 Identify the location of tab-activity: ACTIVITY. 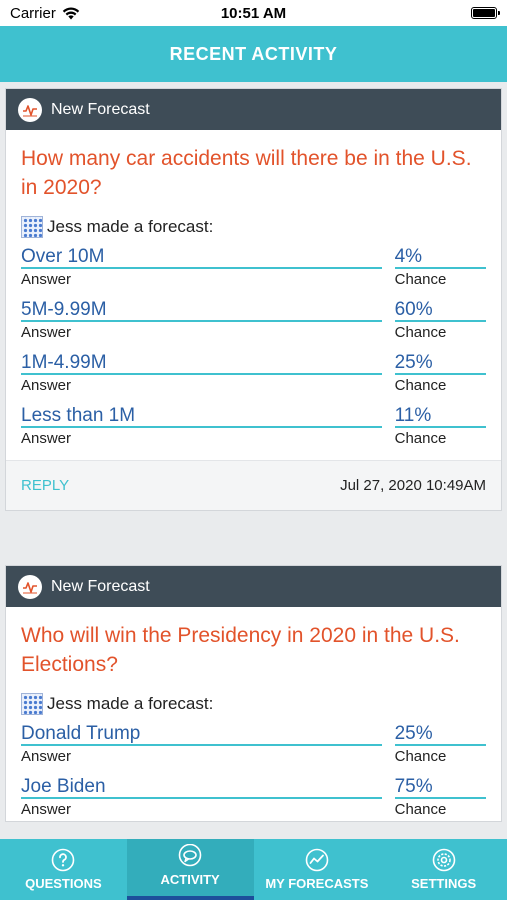
(190, 869).